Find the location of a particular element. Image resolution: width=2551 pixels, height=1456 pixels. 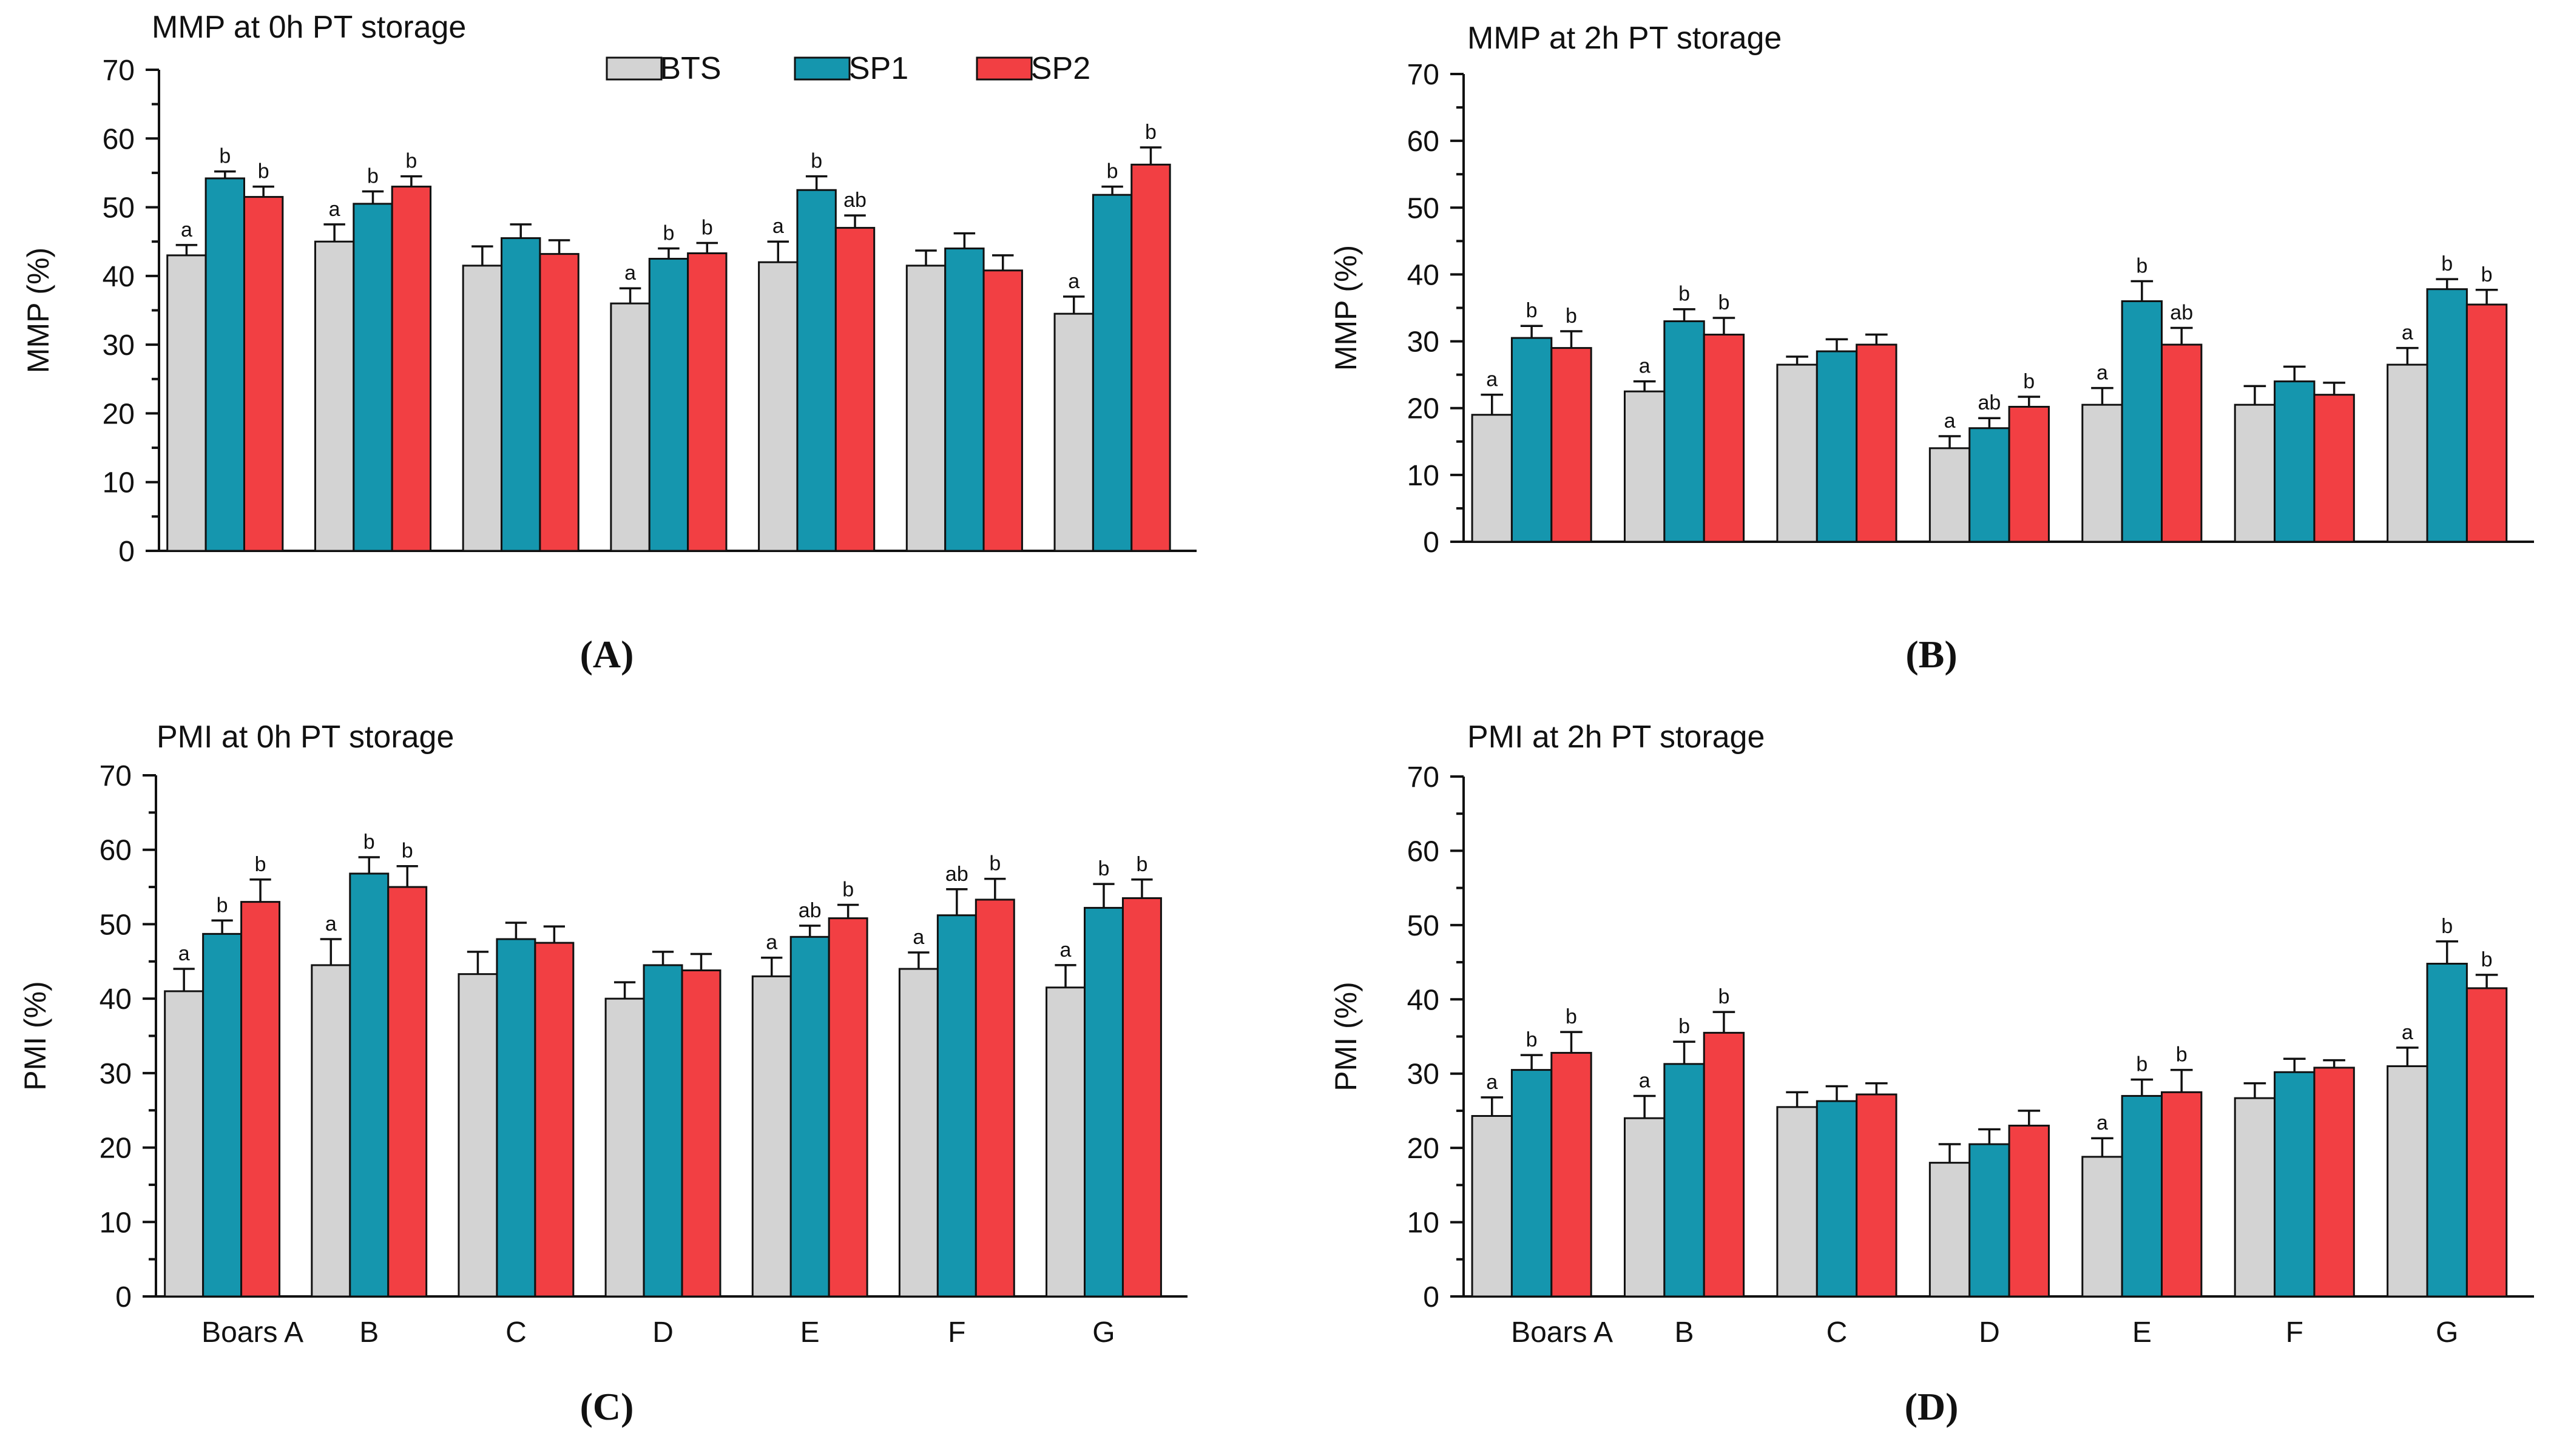

legend-label-sp2: SP2 is located at coordinates (1060, 68).